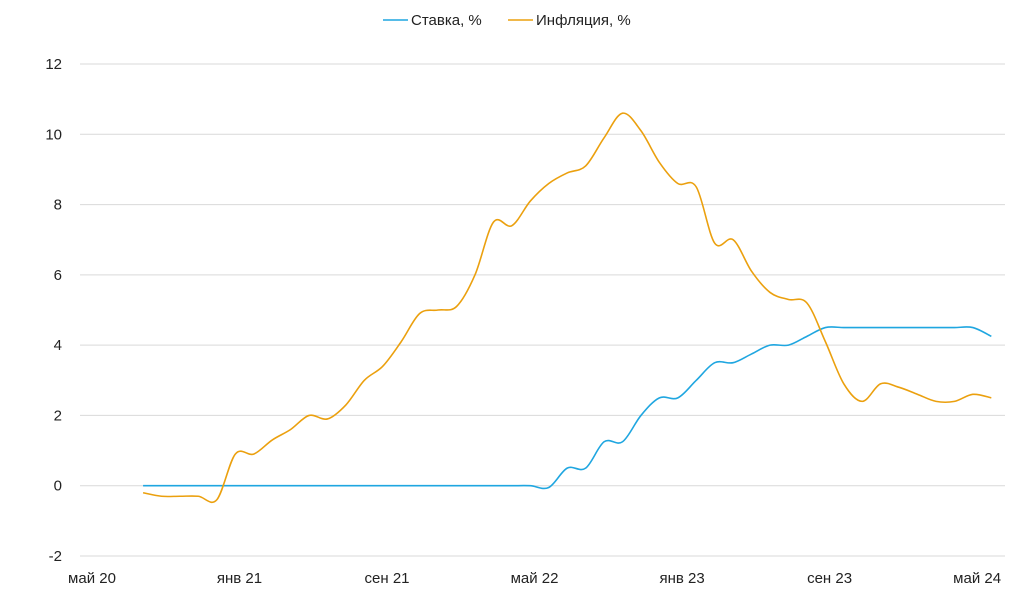  I want to click on y-tick-label: 4, so click(58, 345).